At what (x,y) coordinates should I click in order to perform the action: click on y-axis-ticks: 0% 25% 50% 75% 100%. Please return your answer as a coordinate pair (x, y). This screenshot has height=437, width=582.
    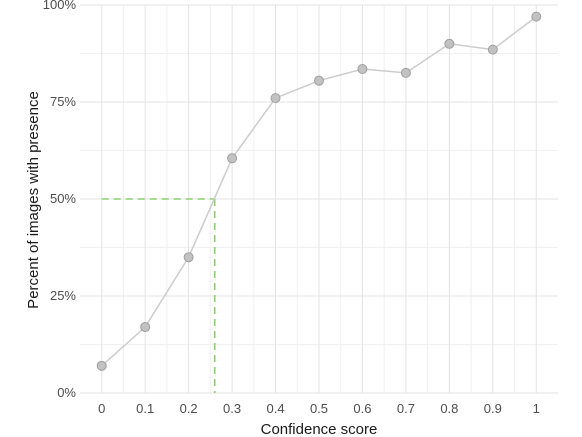
    Looking at the image, I should click on (60, 200).